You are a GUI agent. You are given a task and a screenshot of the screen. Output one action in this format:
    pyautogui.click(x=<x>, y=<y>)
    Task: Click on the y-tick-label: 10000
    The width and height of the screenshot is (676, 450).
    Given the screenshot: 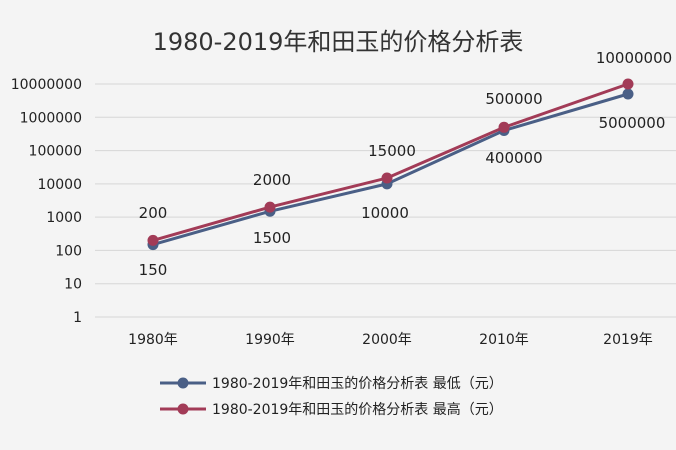 What is the action you would take?
    pyautogui.click(x=59, y=185)
    